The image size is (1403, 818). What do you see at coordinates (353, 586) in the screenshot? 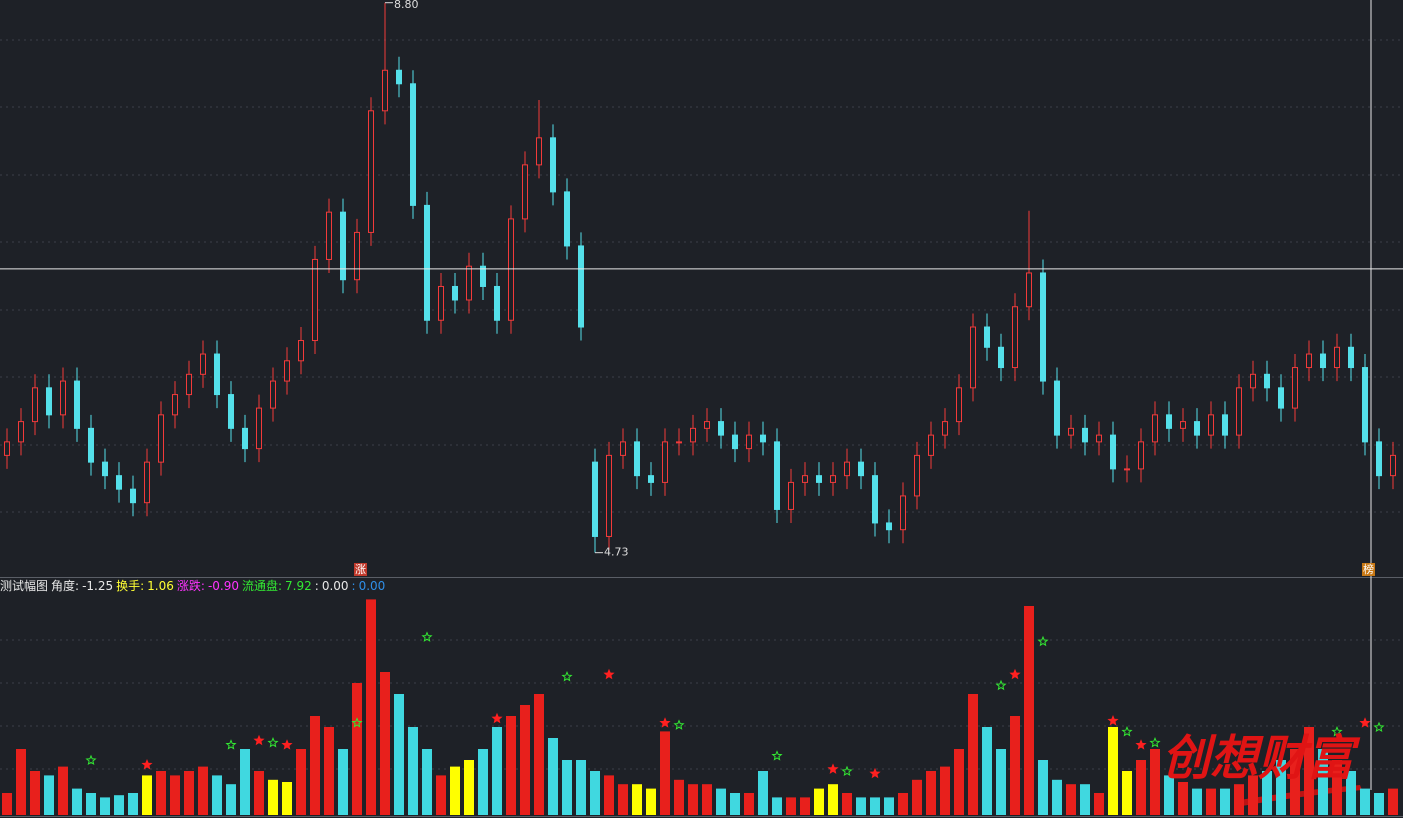
I see `header-label: :` at bounding box center [353, 586].